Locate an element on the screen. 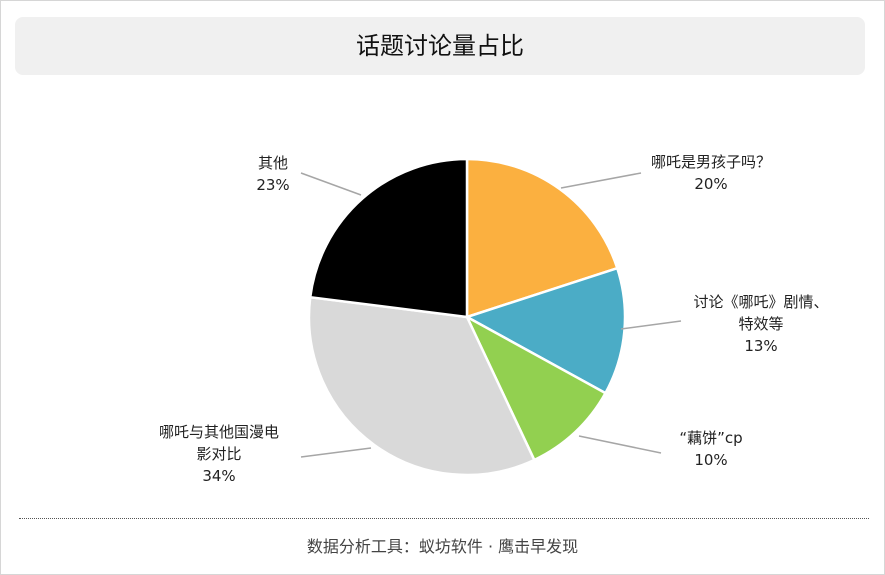 The height and width of the screenshot is (575, 885). footer-divider is located at coordinates (444, 518).